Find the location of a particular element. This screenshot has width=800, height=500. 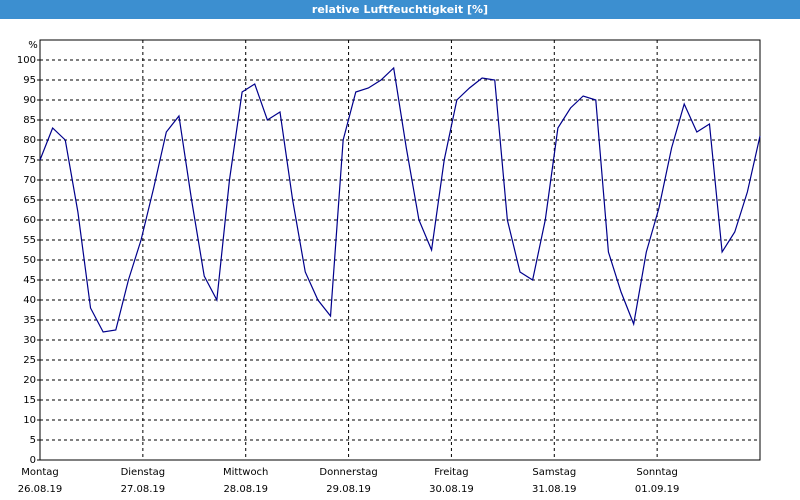

x-tick-date: 29.08.19 is located at coordinates (348, 489).